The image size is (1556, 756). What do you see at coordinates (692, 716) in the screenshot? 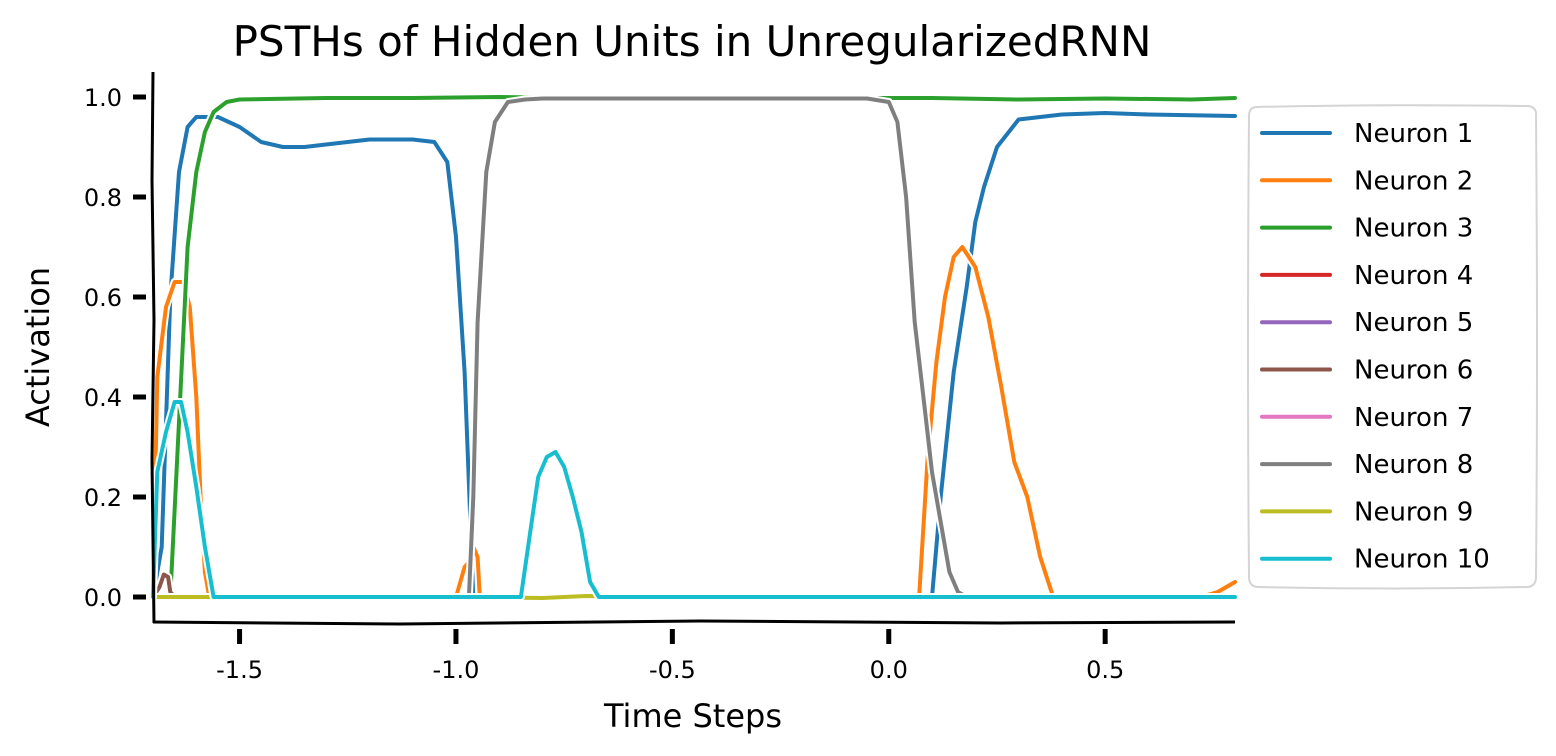
I see `x-axis-label: Time Steps` at bounding box center [692, 716].